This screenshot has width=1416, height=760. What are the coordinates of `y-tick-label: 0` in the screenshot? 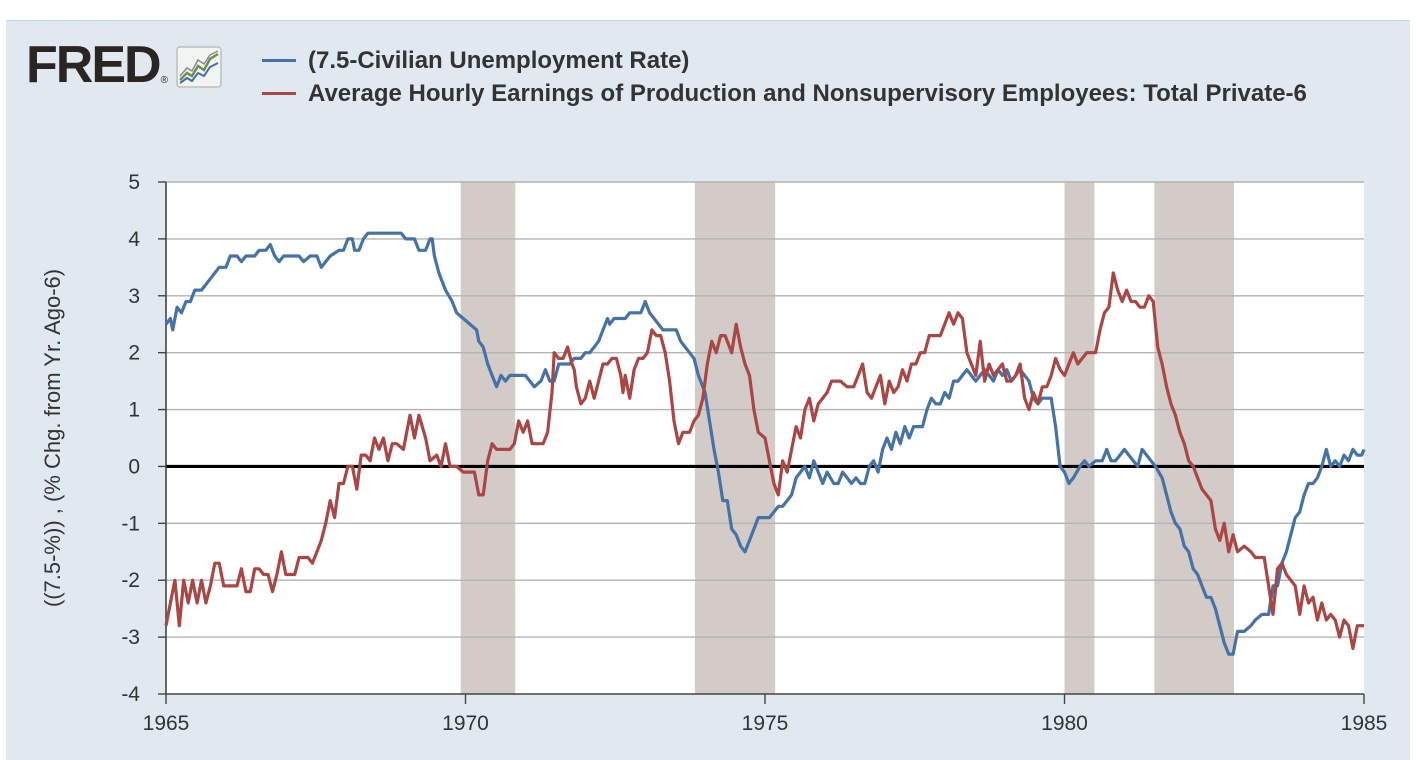 It's located at (134, 466).